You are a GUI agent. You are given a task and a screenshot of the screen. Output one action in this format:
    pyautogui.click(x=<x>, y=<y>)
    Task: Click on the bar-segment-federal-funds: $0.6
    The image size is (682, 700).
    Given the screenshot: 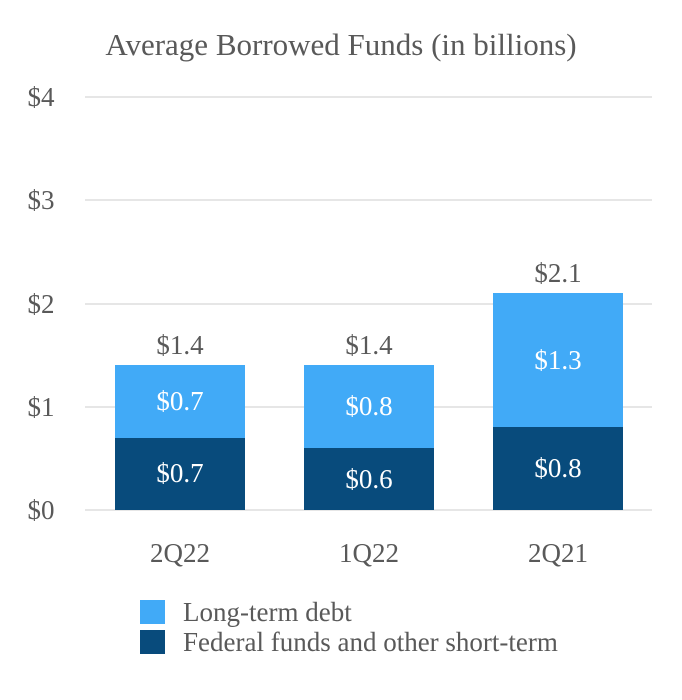 What is the action you would take?
    pyautogui.click(x=369, y=479)
    